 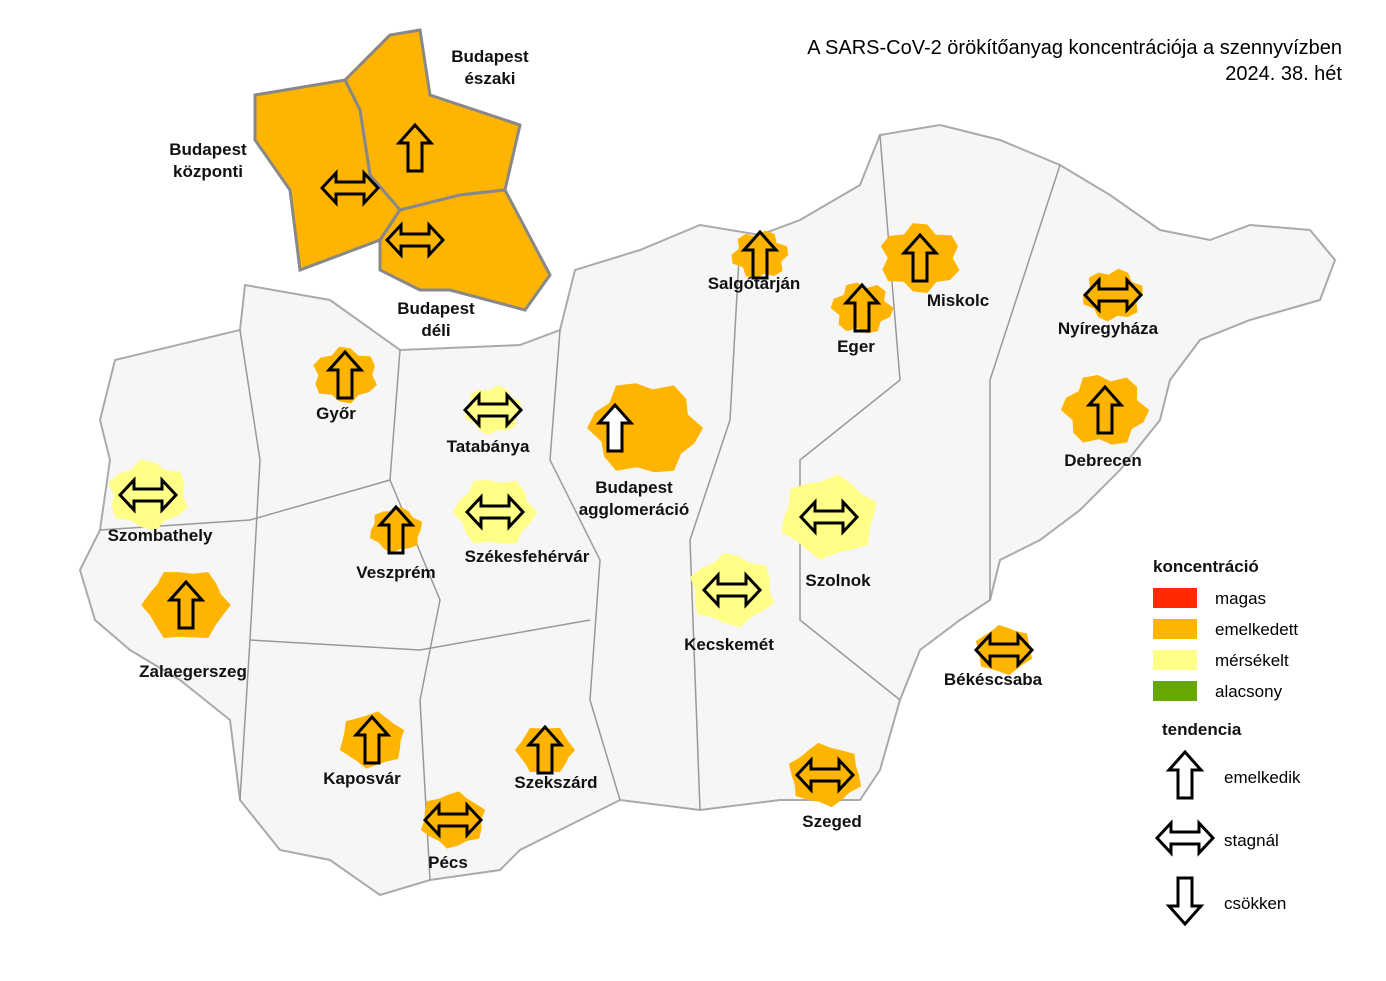 I want to click on site-label: Székesfehérvár, so click(x=527, y=556).